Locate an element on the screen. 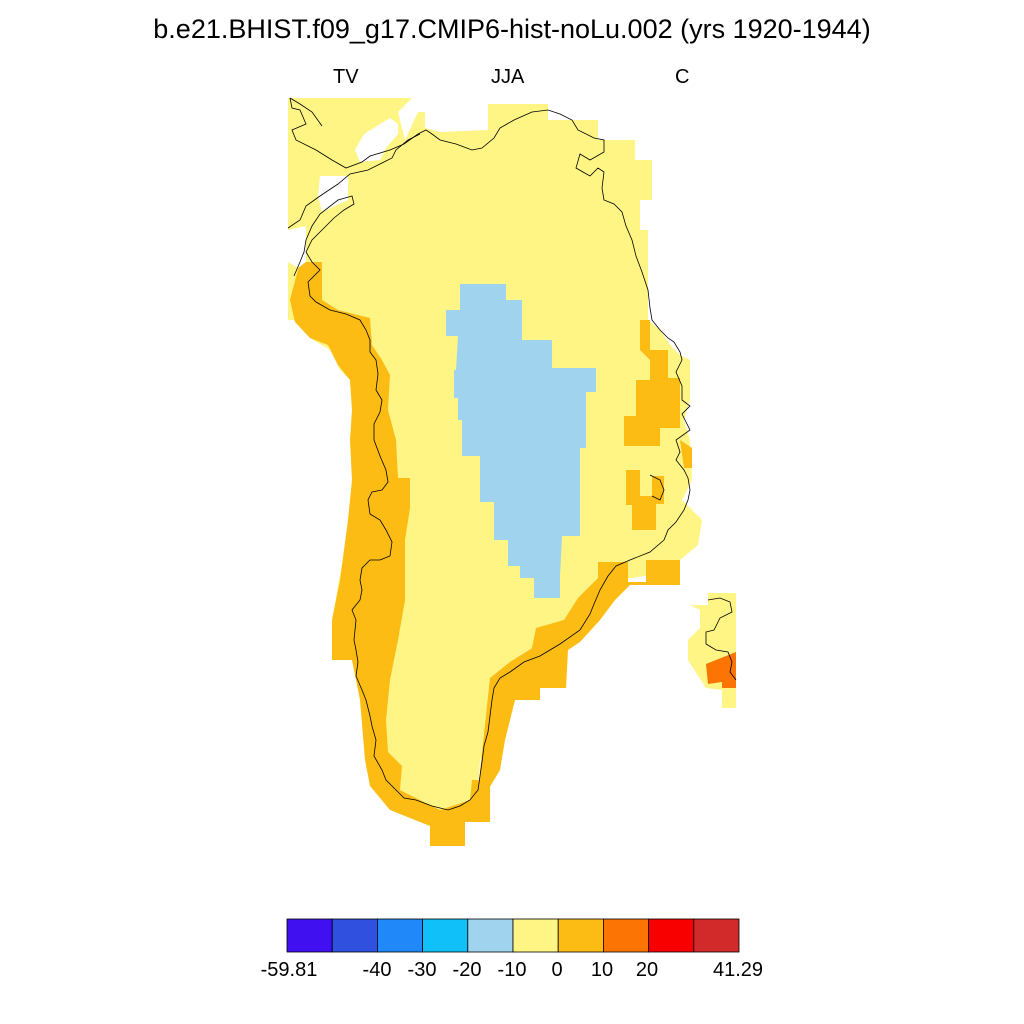  colorbar-tick-label: 0 is located at coordinates (557, 970).